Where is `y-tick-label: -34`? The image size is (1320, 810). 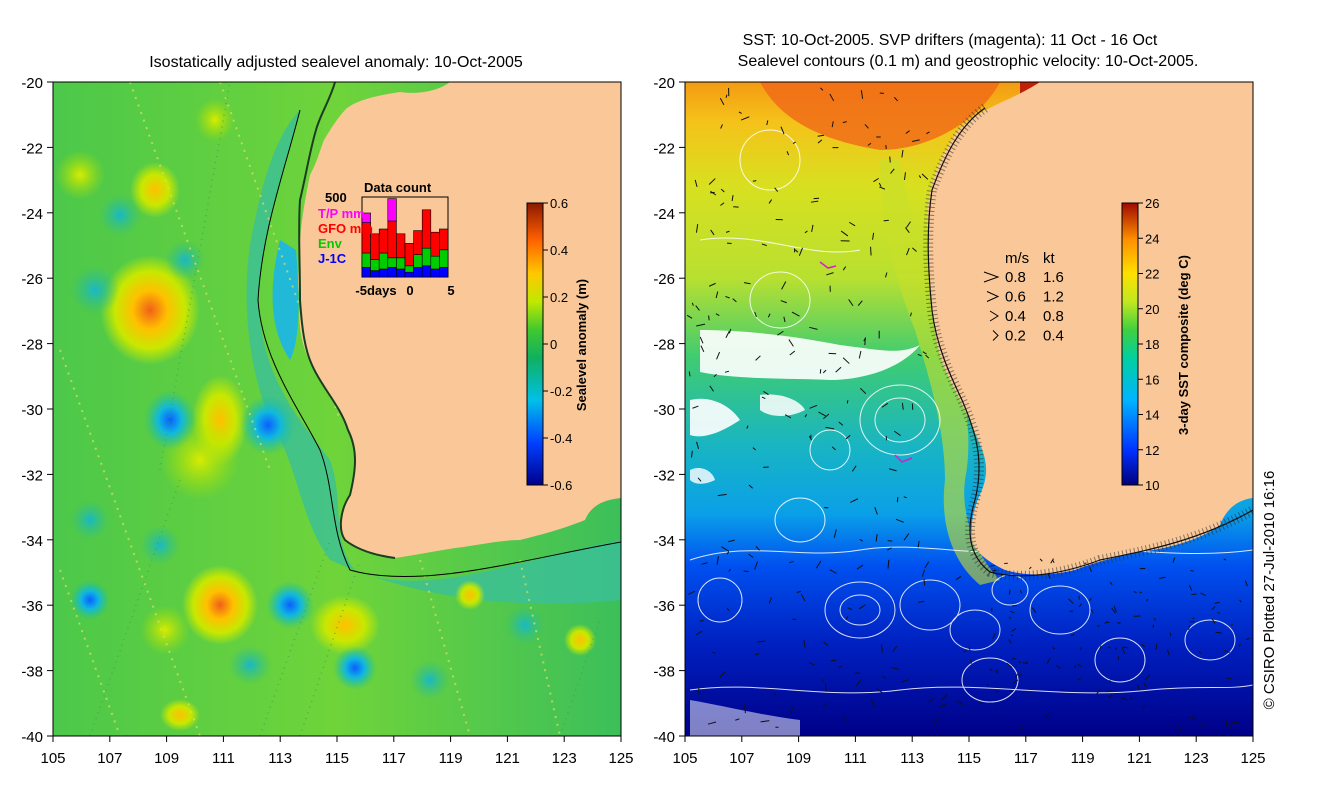 y-tick-label: -34 is located at coordinates (32, 541).